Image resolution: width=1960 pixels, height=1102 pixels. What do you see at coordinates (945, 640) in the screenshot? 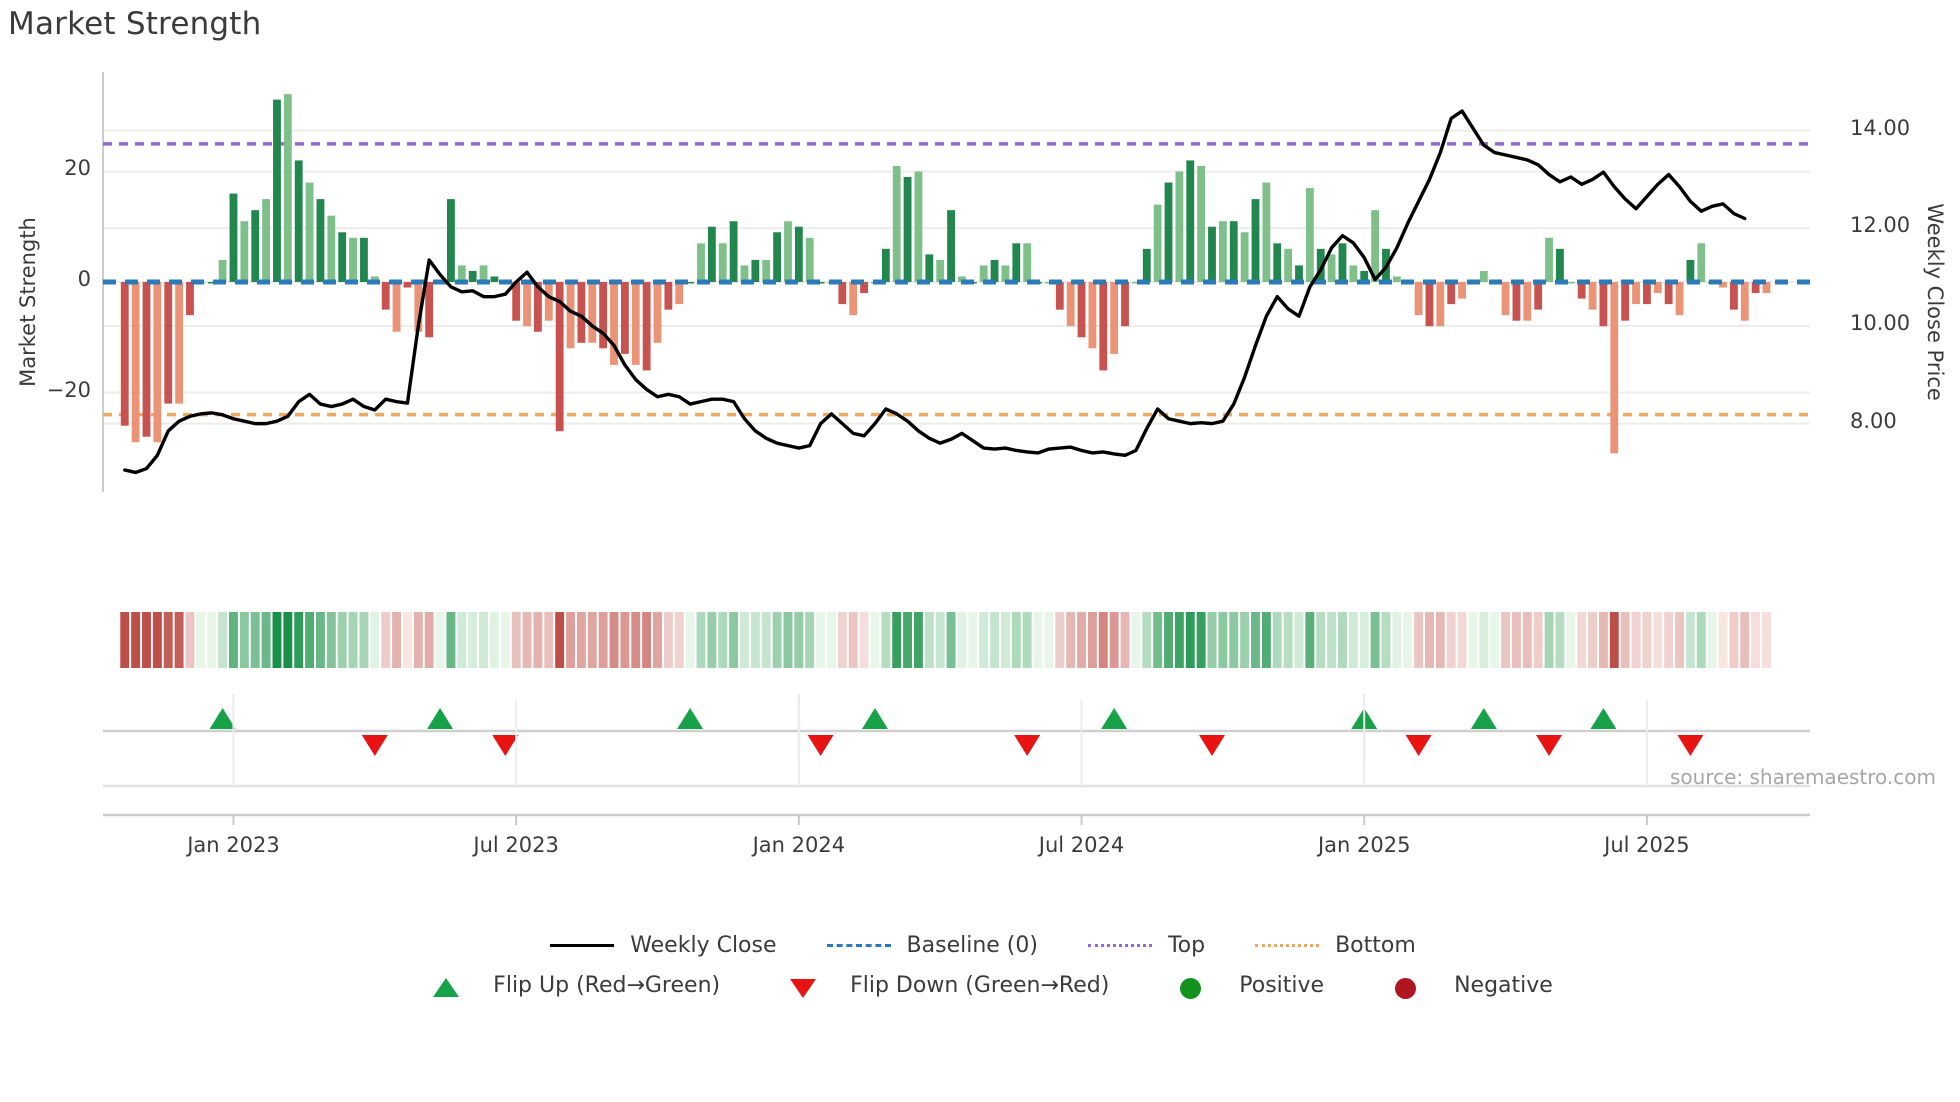
I see `heatmap-strip` at bounding box center [945, 640].